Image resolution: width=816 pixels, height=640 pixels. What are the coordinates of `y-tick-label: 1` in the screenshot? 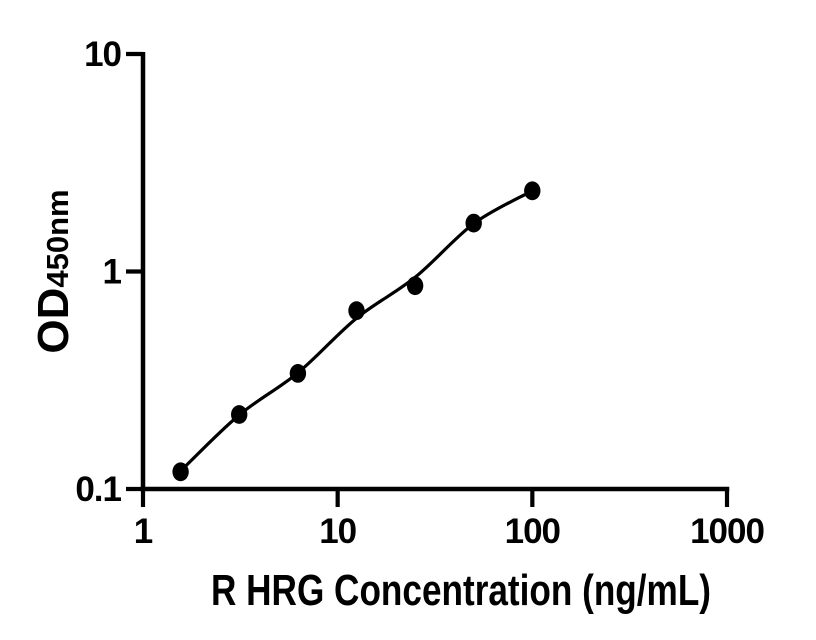 It's located at (112, 272).